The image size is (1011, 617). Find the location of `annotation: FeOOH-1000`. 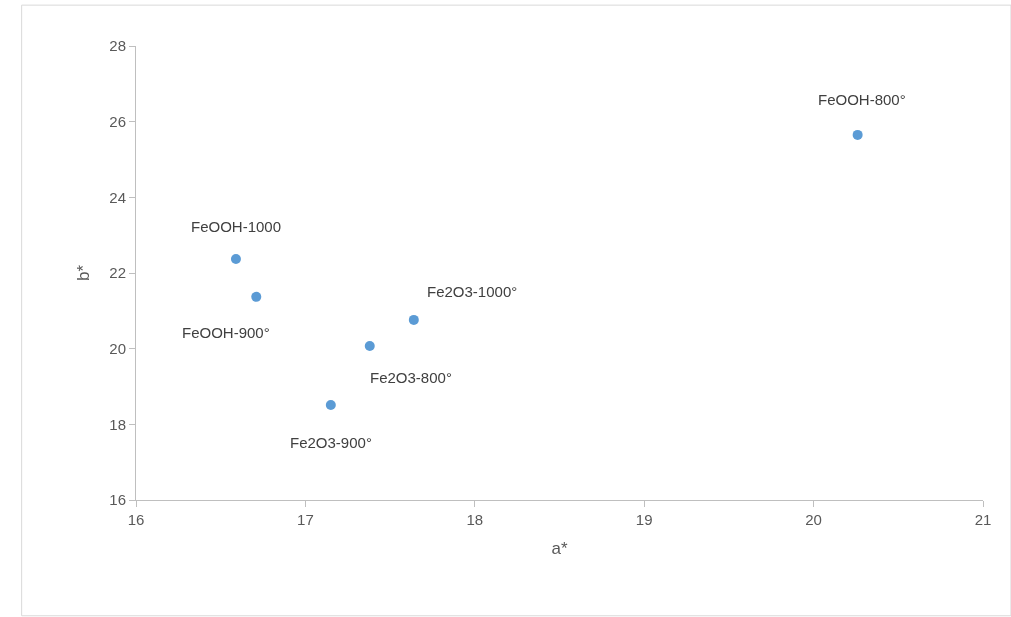

annotation: FeOOH-1000 is located at coordinates (236, 226).